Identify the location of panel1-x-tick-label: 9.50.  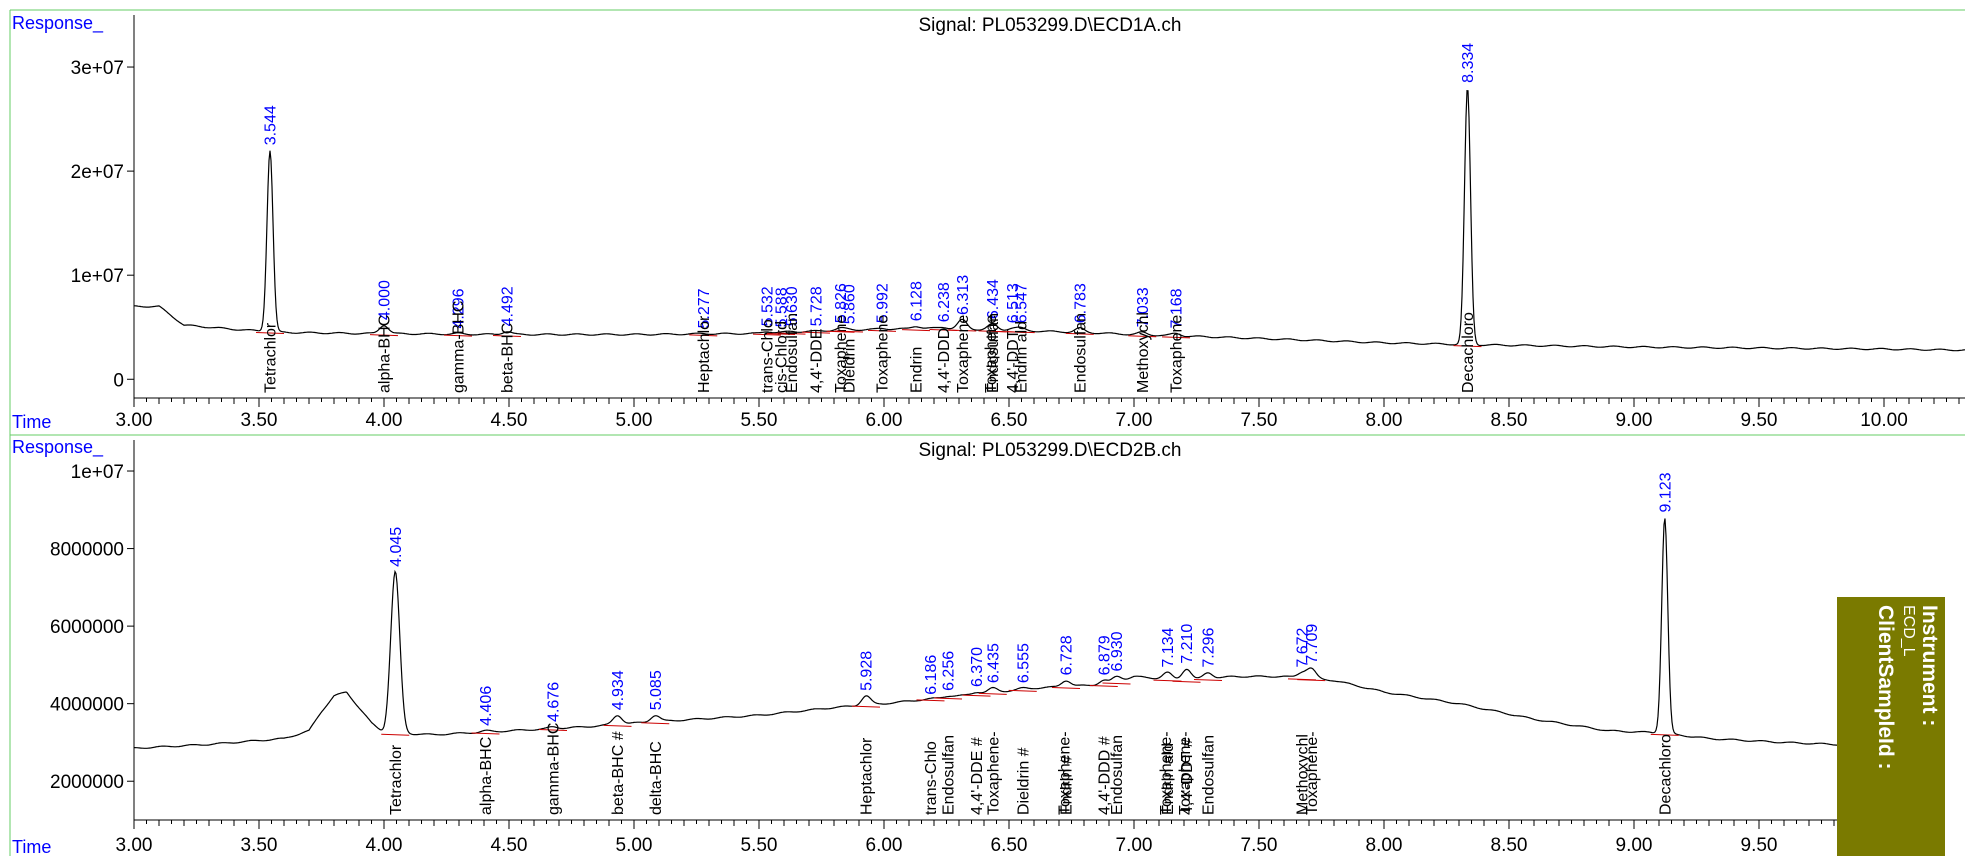
(1759, 420).